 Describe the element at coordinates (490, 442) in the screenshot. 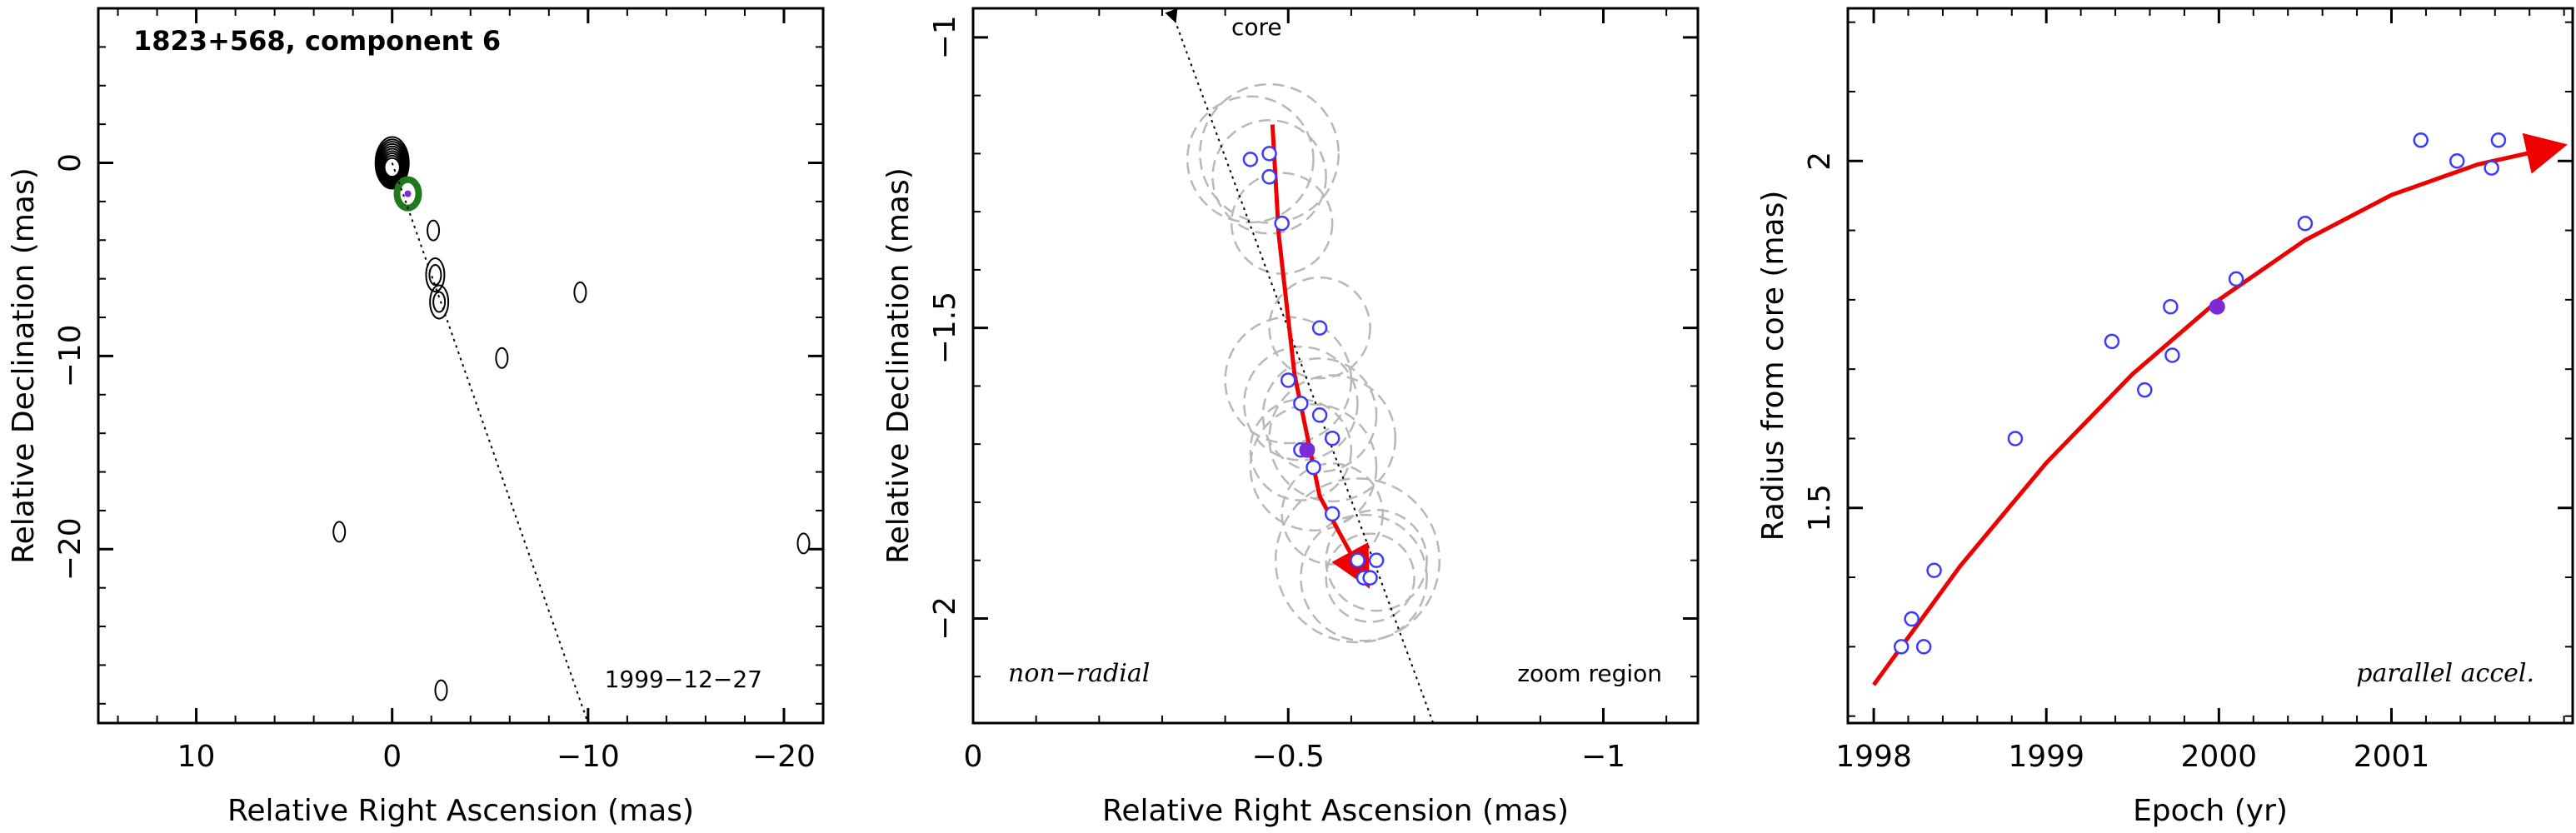

I see `panel-1-jet-direction-line` at that location.